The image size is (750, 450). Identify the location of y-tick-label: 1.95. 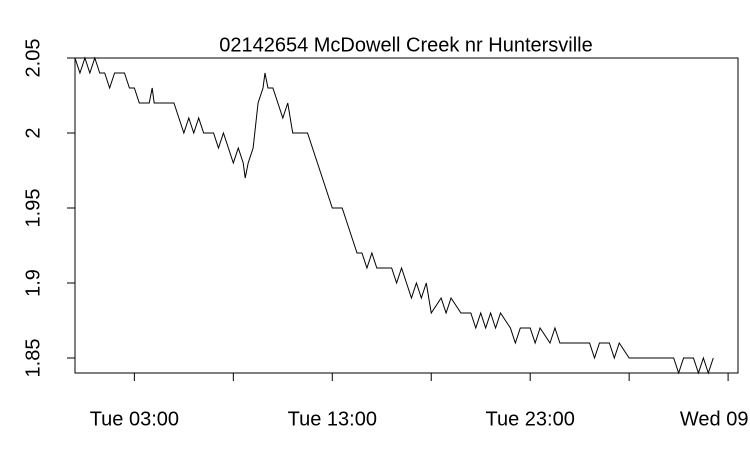
(33, 208).